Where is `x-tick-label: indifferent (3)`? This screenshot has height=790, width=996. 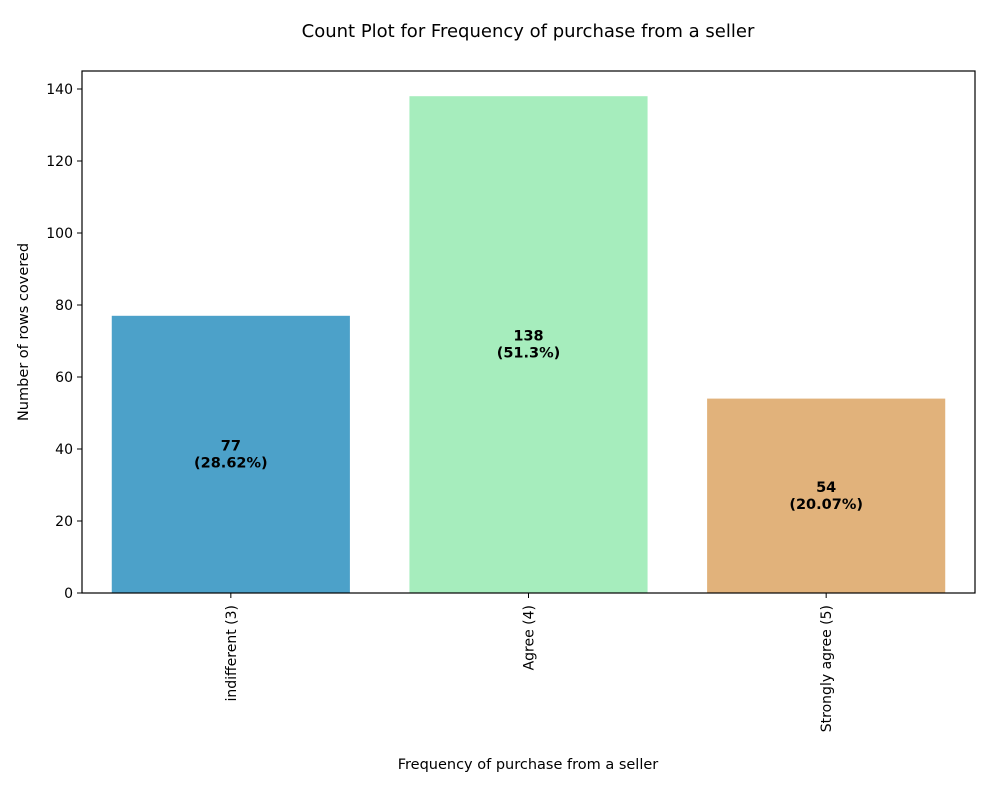 x-tick-label: indifferent (3) is located at coordinates (232, 653).